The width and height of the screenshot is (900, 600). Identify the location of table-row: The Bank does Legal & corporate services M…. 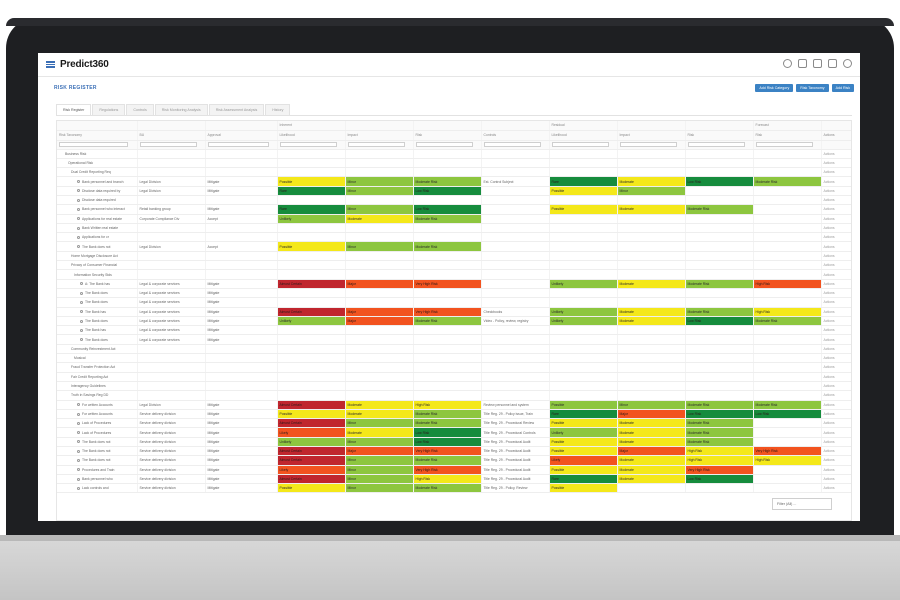
(454, 339).